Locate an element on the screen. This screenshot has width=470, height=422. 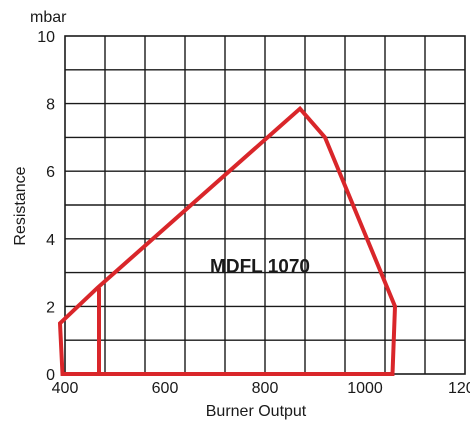
x-tick-label: 400 is located at coordinates (65, 388).